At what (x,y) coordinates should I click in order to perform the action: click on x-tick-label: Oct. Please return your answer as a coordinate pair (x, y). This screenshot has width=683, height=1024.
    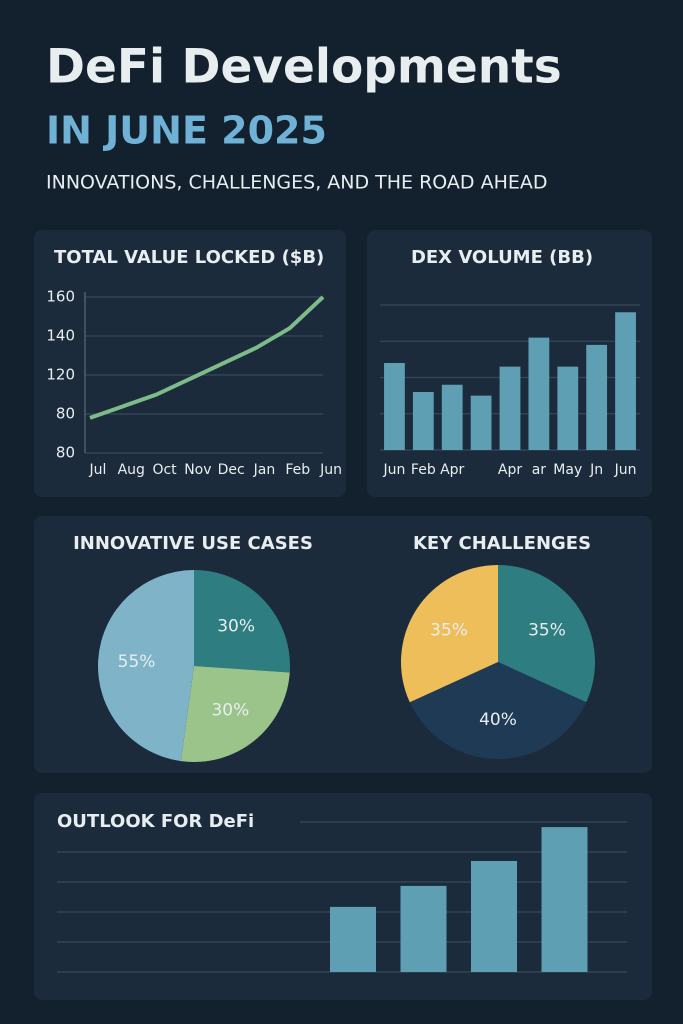
    Looking at the image, I should click on (164, 470).